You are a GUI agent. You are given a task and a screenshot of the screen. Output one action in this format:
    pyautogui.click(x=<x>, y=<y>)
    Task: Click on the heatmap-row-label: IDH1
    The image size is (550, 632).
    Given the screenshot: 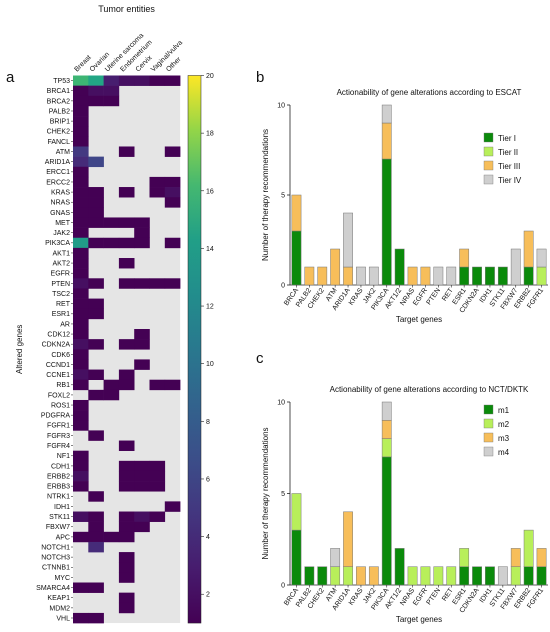 What is the action you would take?
    pyautogui.click(x=62, y=507)
    